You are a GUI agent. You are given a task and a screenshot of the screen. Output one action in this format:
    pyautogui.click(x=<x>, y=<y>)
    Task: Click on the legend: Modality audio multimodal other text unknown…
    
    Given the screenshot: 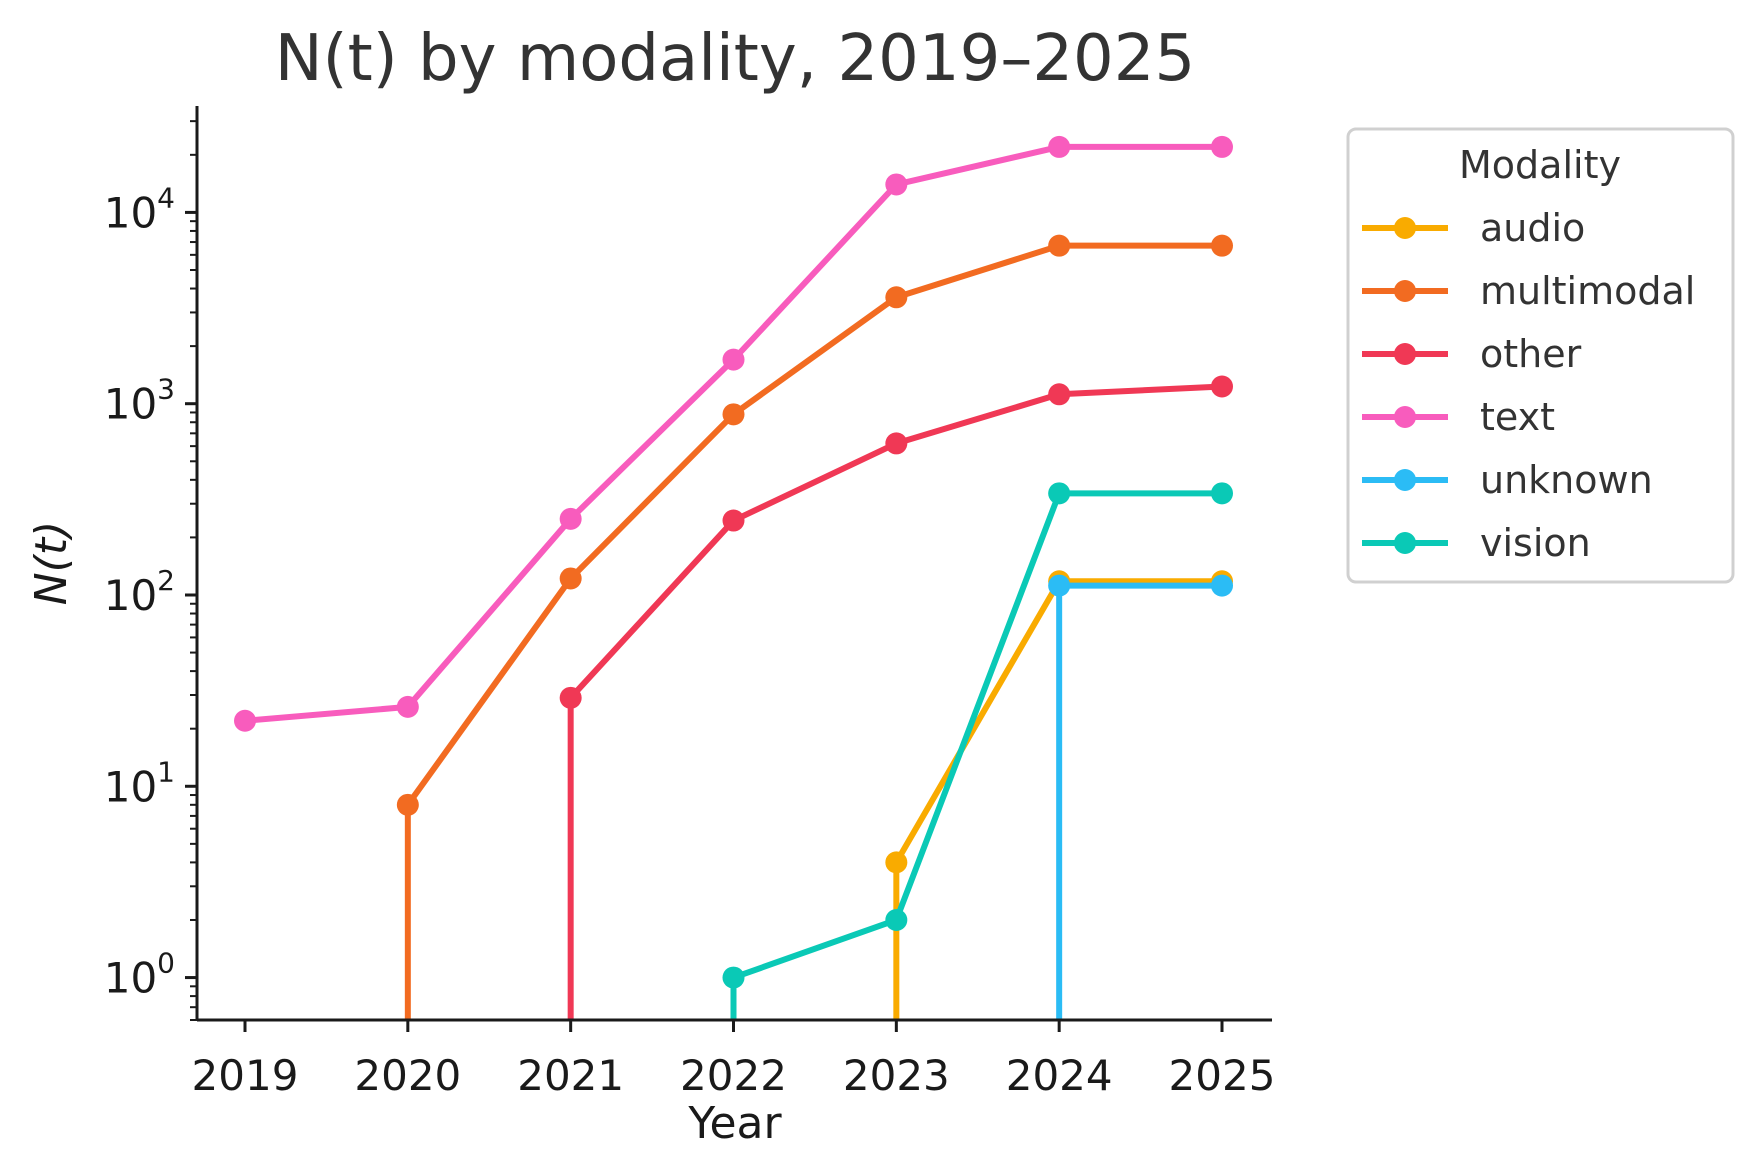 What is the action you would take?
    pyautogui.click(x=1540, y=355)
    